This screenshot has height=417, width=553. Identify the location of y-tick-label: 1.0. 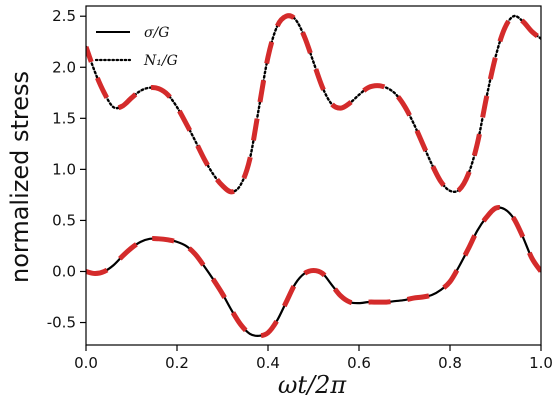
(64, 169).